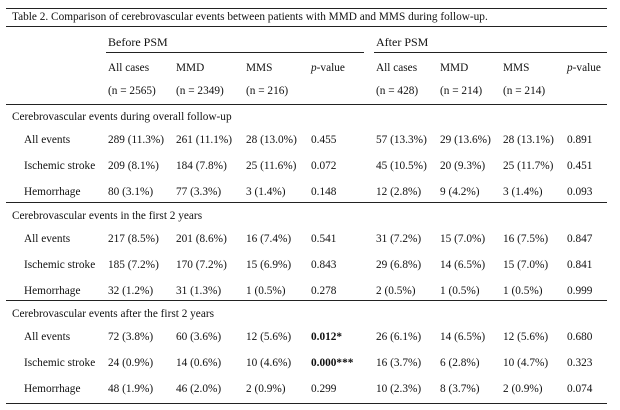  What do you see at coordinates (580, 166) in the screenshot?
I see `table-cell: 0.451` at bounding box center [580, 166].